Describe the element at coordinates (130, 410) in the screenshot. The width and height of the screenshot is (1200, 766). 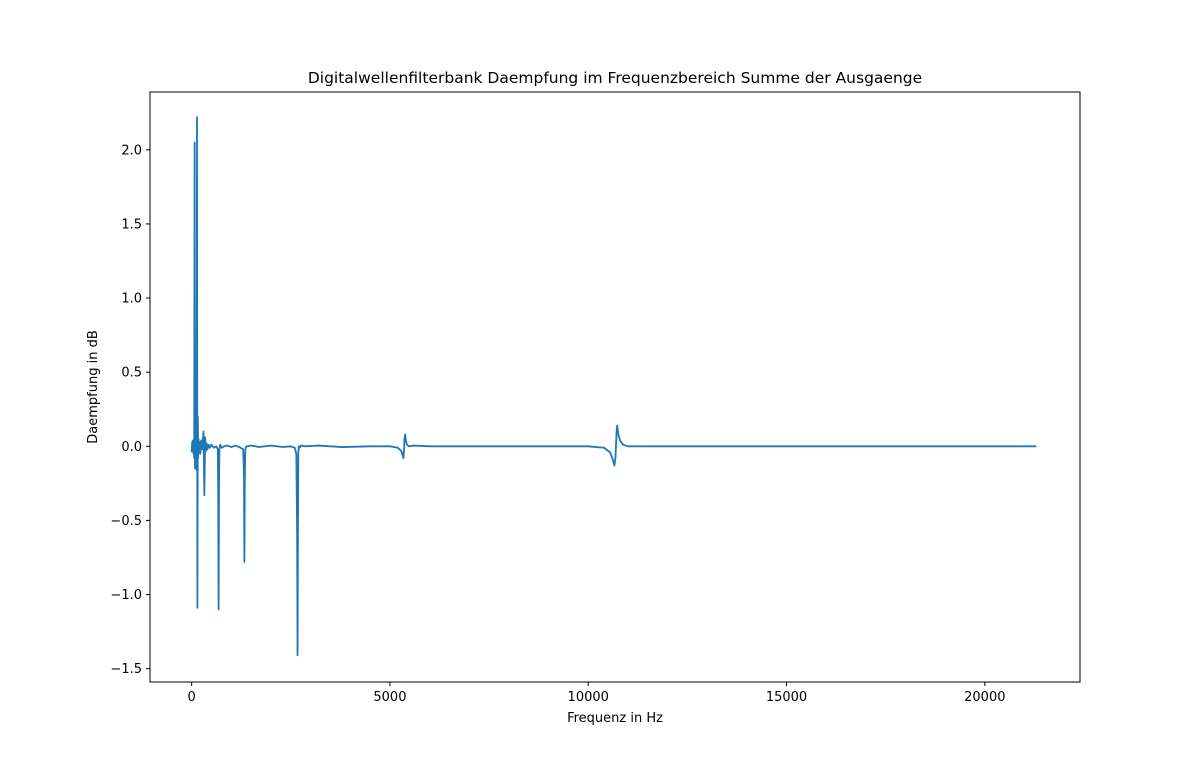
I see `y-axis: −1.5 −1.0 −0.5 0.0 0.5 1.0 1.5 2.0` at that location.